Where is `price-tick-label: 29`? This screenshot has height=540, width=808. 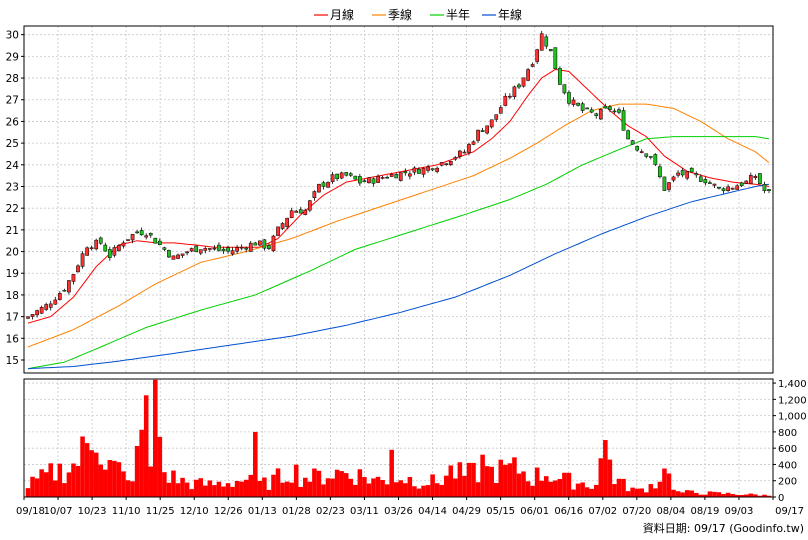 price-tick-label: 29 is located at coordinates (12, 57).